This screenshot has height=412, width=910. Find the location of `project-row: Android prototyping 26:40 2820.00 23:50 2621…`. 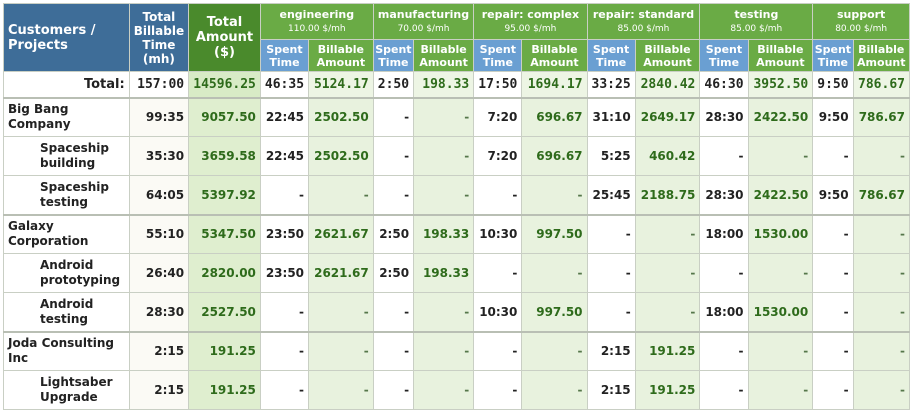

project-row: Android prototyping 26:40 2820.00 23:50 2621… is located at coordinates (456, 273).